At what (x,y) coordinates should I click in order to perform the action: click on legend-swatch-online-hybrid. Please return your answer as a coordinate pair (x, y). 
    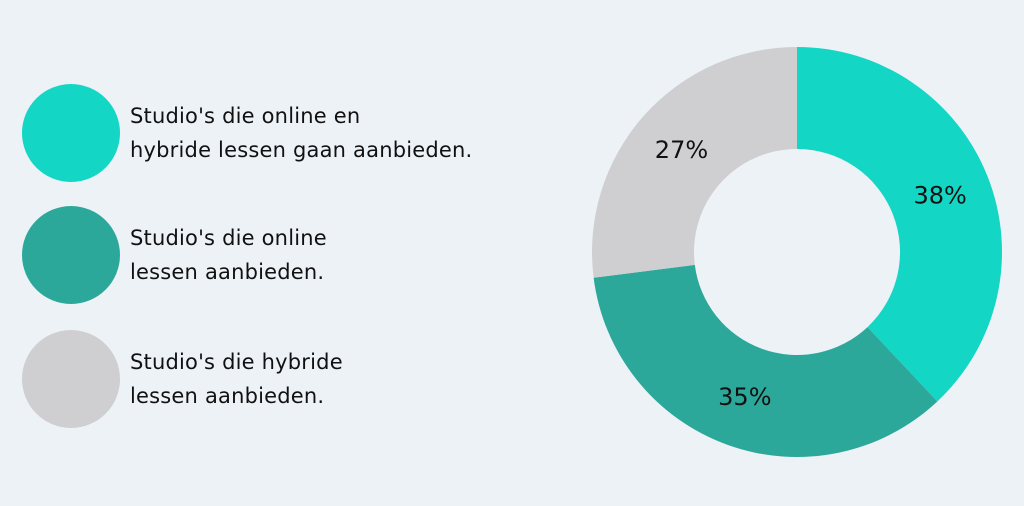
    Looking at the image, I should click on (71, 133).